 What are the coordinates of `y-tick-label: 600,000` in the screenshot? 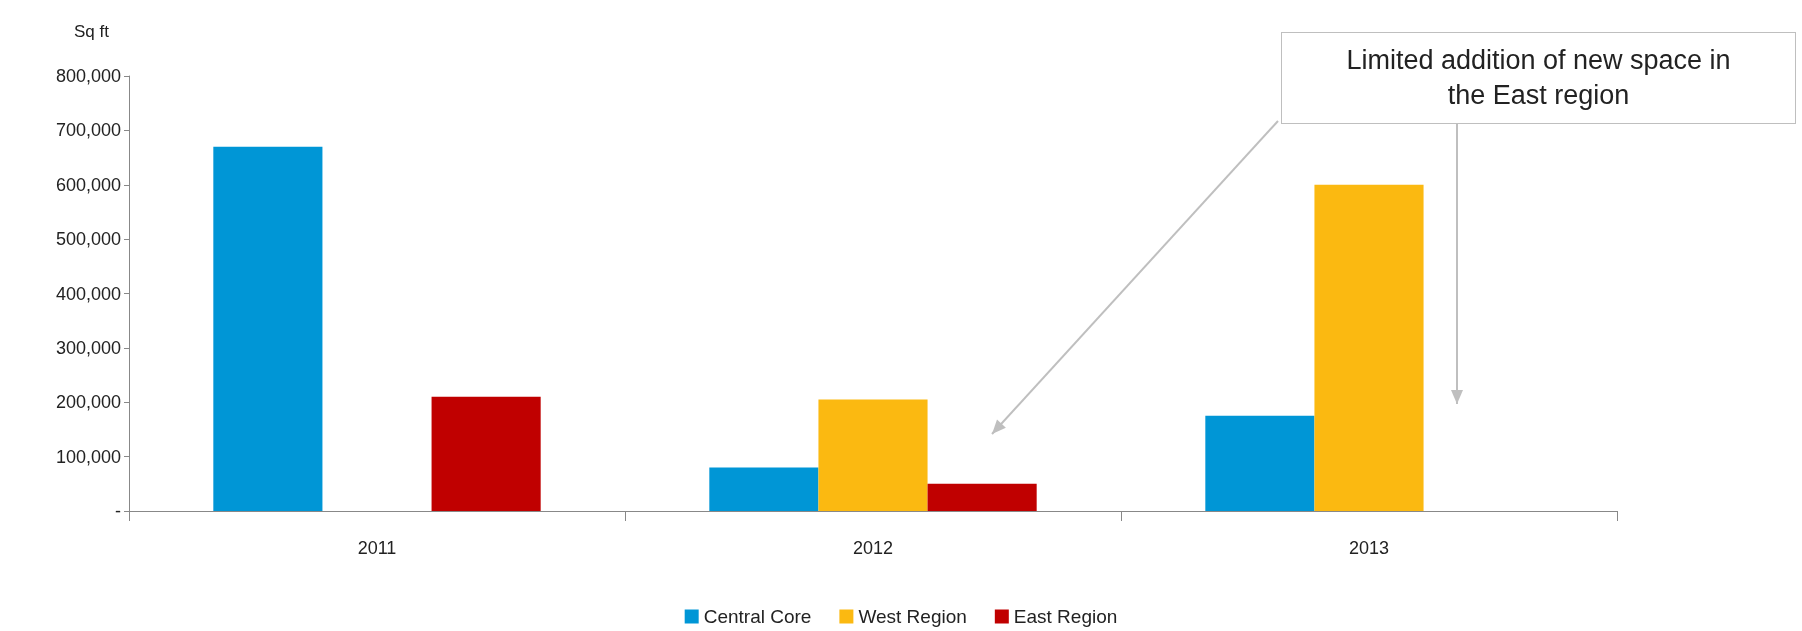 It's located at (88, 184).